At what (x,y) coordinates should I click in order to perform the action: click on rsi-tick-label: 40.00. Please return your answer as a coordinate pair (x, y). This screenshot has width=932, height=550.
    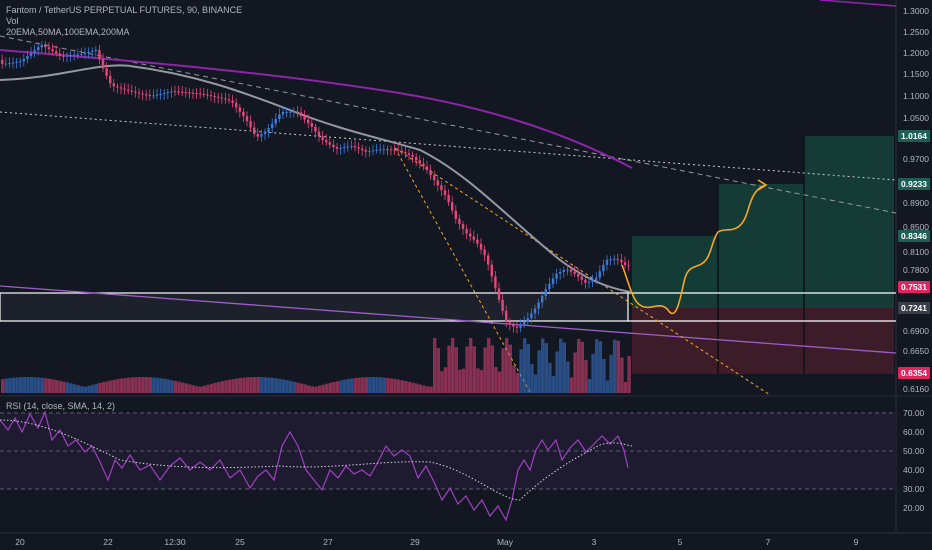
    Looking at the image, I should click on (914, 470).